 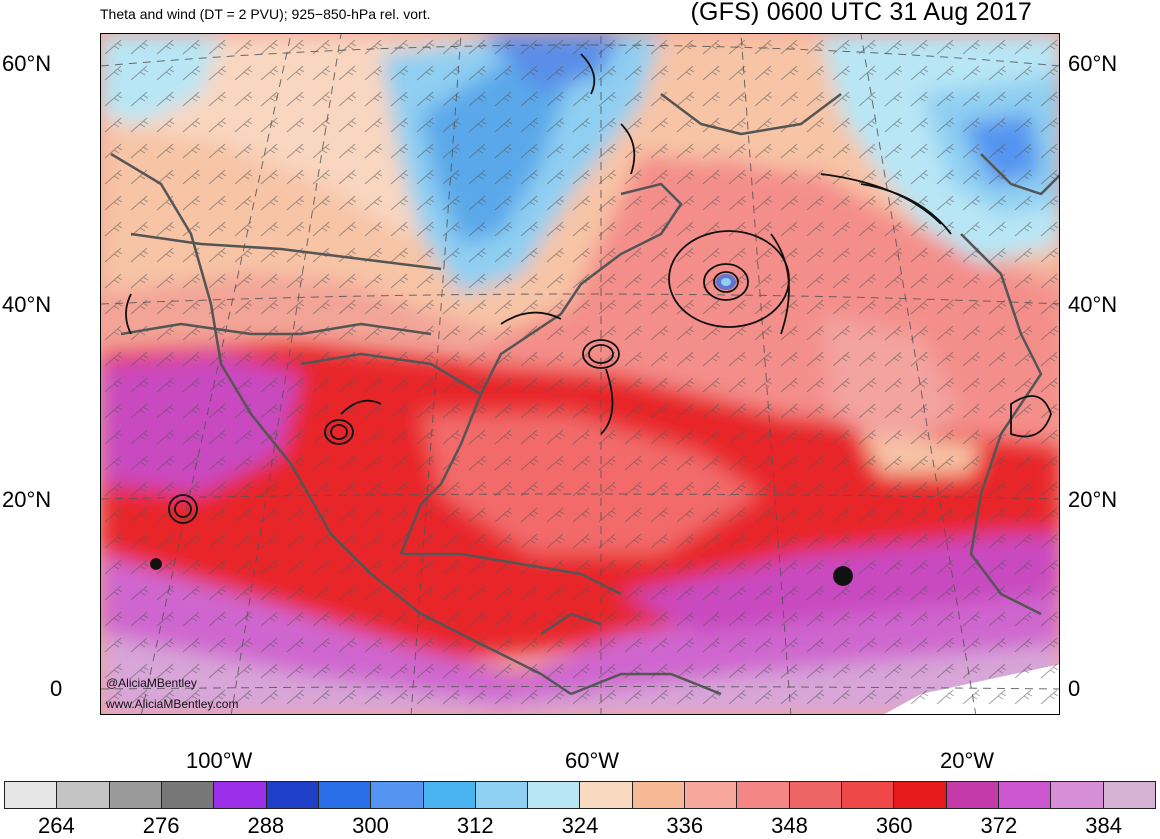 What do you see at coordinates (151, 683) in the screenshot?
I see `credit-handle: @AliciaMBentley` at bounding box center [151, 683].